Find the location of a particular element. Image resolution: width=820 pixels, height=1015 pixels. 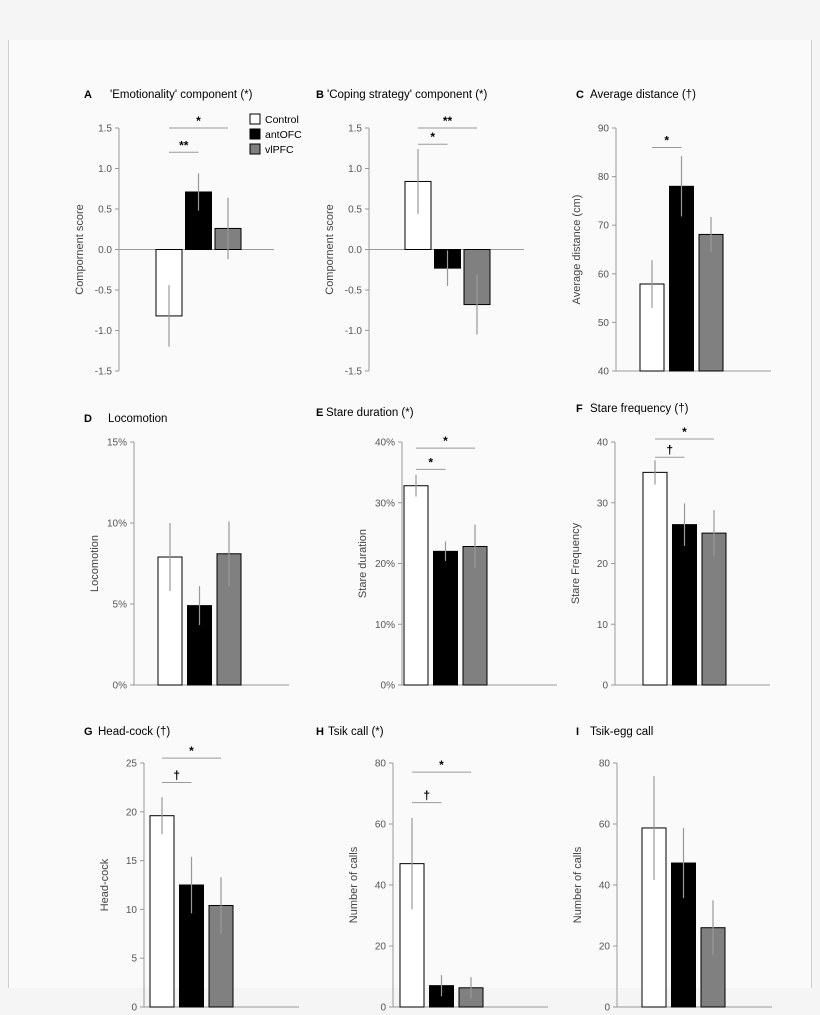

bar-vlpfc is located at coordinates (475, 615).